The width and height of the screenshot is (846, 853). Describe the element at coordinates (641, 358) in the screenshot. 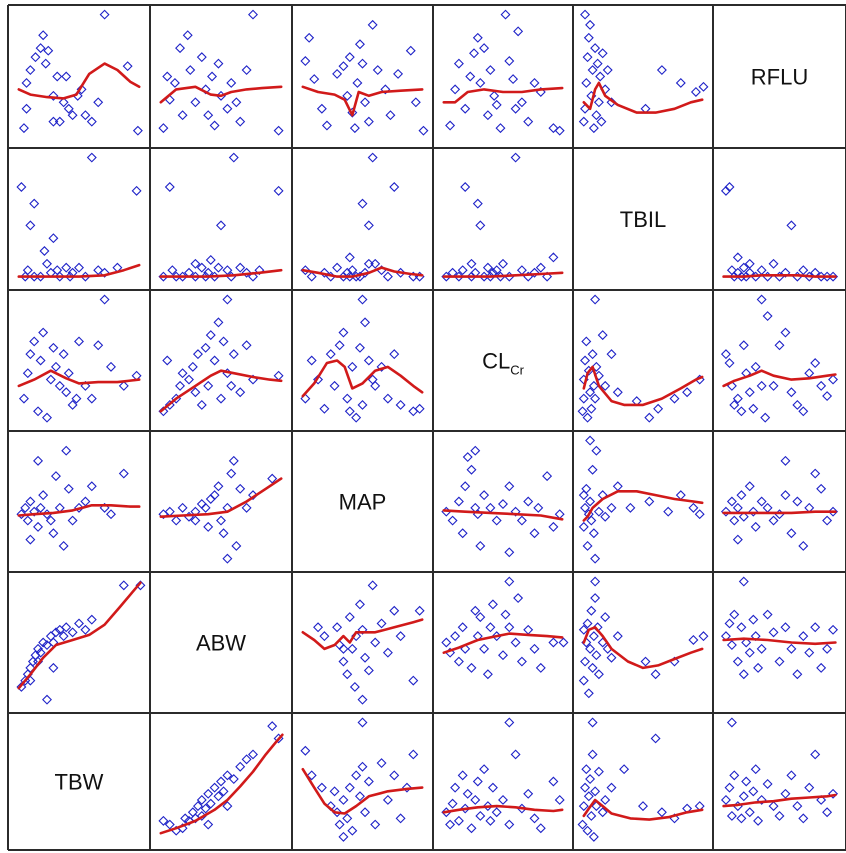

I see `panel-r2-c4` at that location.